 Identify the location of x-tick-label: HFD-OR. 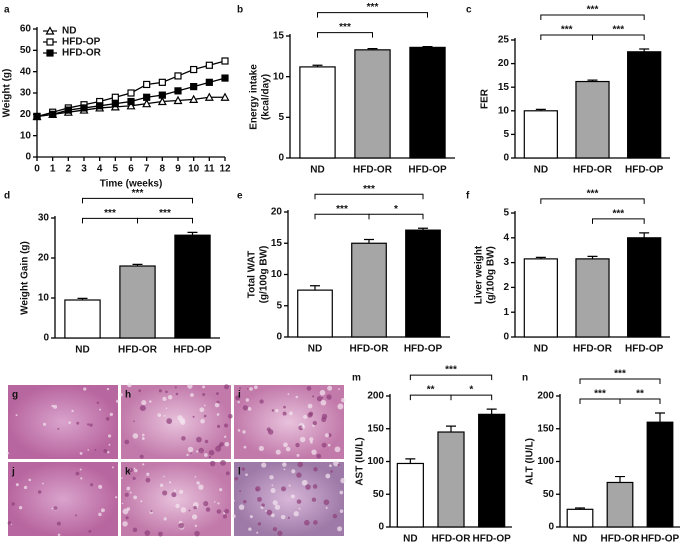
(452, 539).